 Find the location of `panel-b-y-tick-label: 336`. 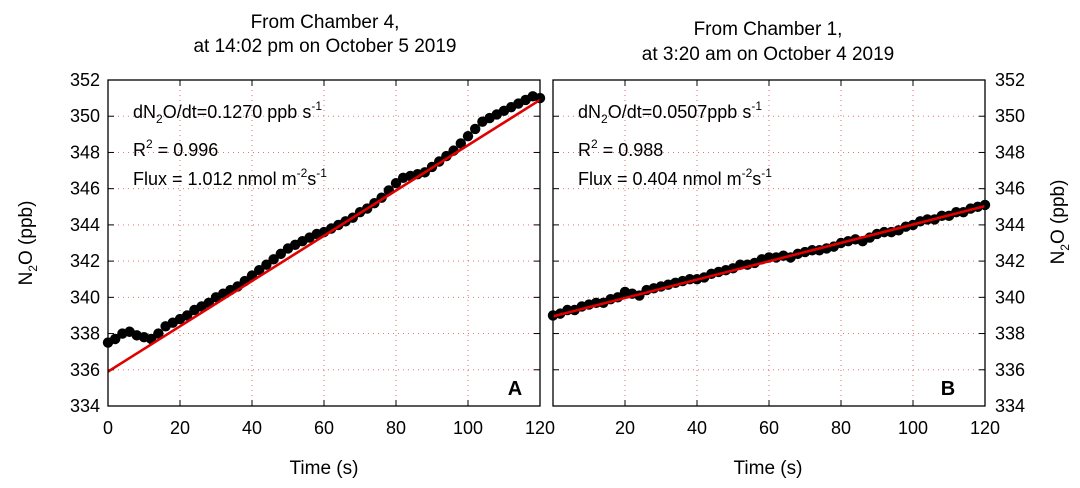

panel-b-y-tick-label: 336 is located at coordinates (1010, 370).